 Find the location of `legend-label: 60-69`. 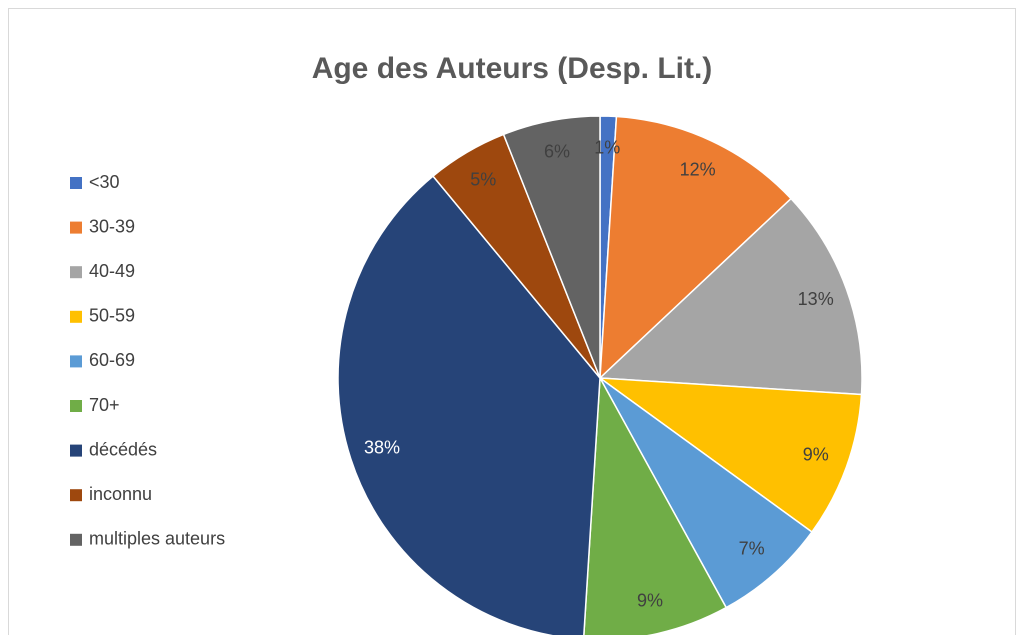

legend-label: 60-69 is located at coordinates (112, 360).